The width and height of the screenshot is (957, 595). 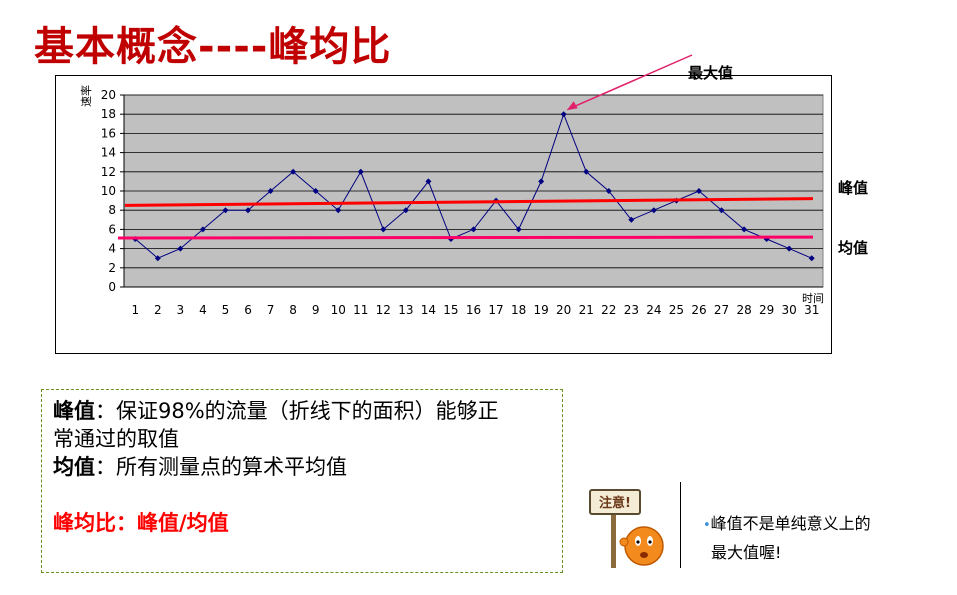 I want to click on notice-line1-text: 峰值不是单纯意义上的, so click(x=790, y=523).